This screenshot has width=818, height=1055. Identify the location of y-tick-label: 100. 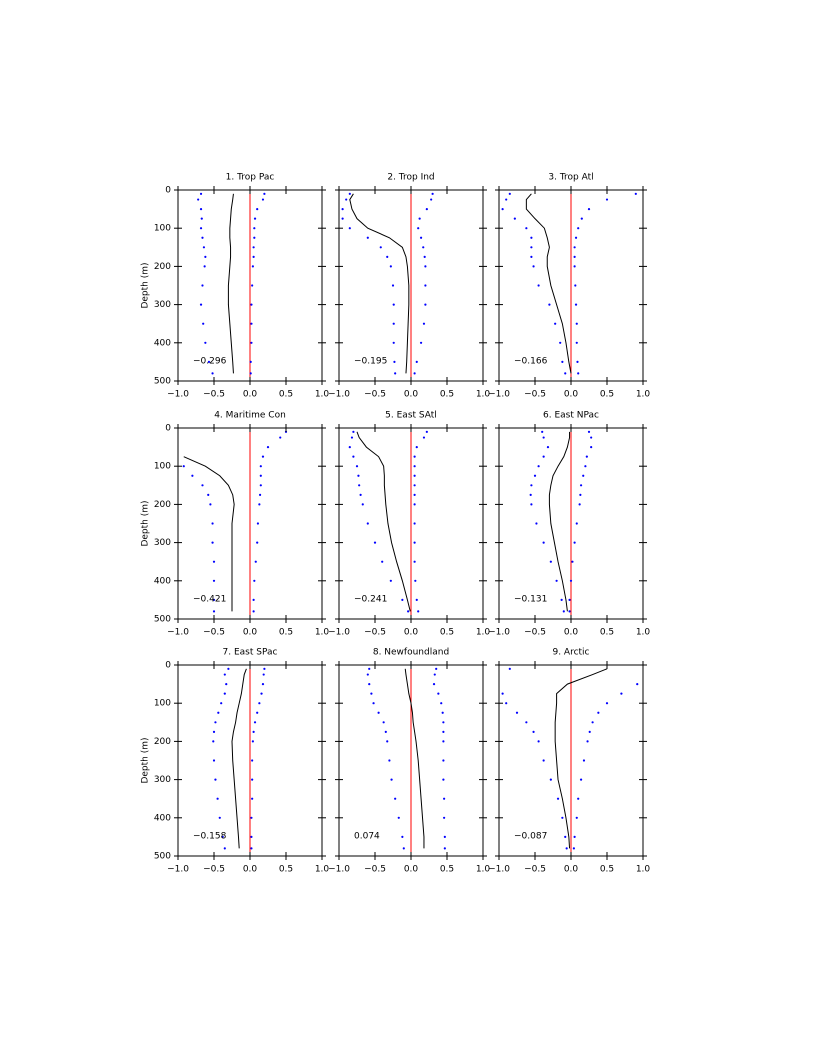
(162, 704).